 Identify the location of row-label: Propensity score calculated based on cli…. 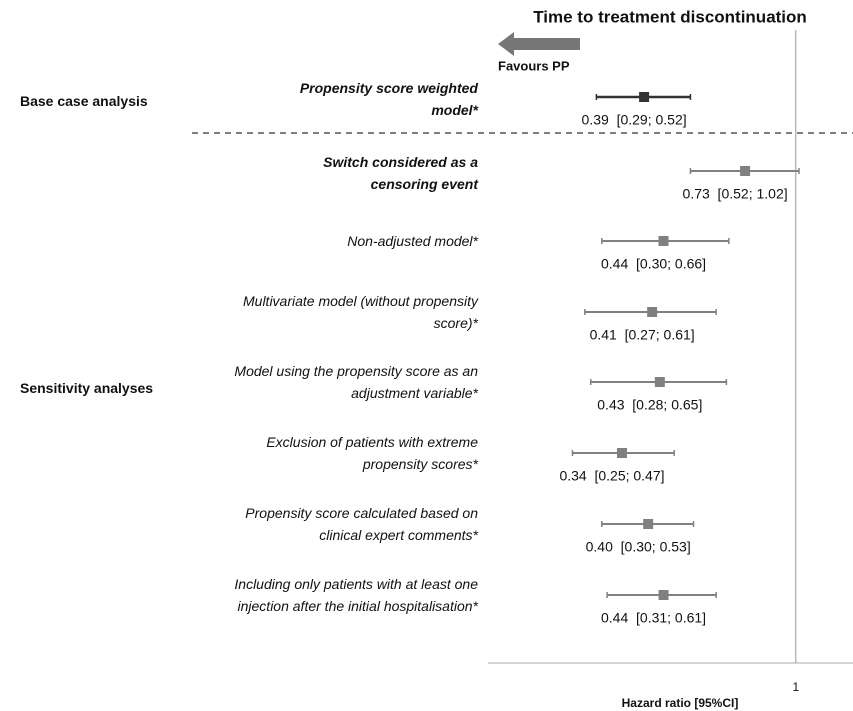
(361, 524).